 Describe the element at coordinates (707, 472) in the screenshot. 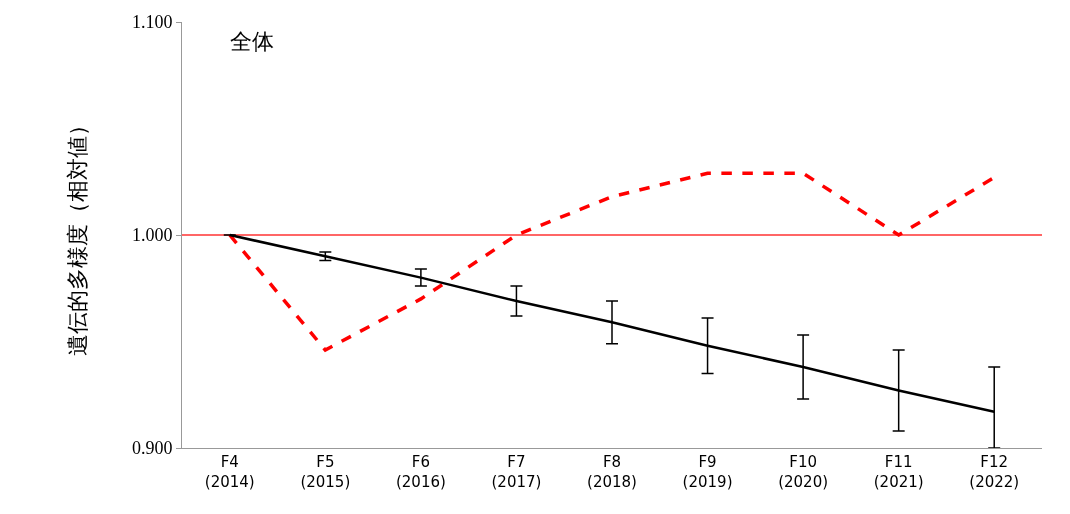

I see `x-tick-label: F9 (2019)` at that location.